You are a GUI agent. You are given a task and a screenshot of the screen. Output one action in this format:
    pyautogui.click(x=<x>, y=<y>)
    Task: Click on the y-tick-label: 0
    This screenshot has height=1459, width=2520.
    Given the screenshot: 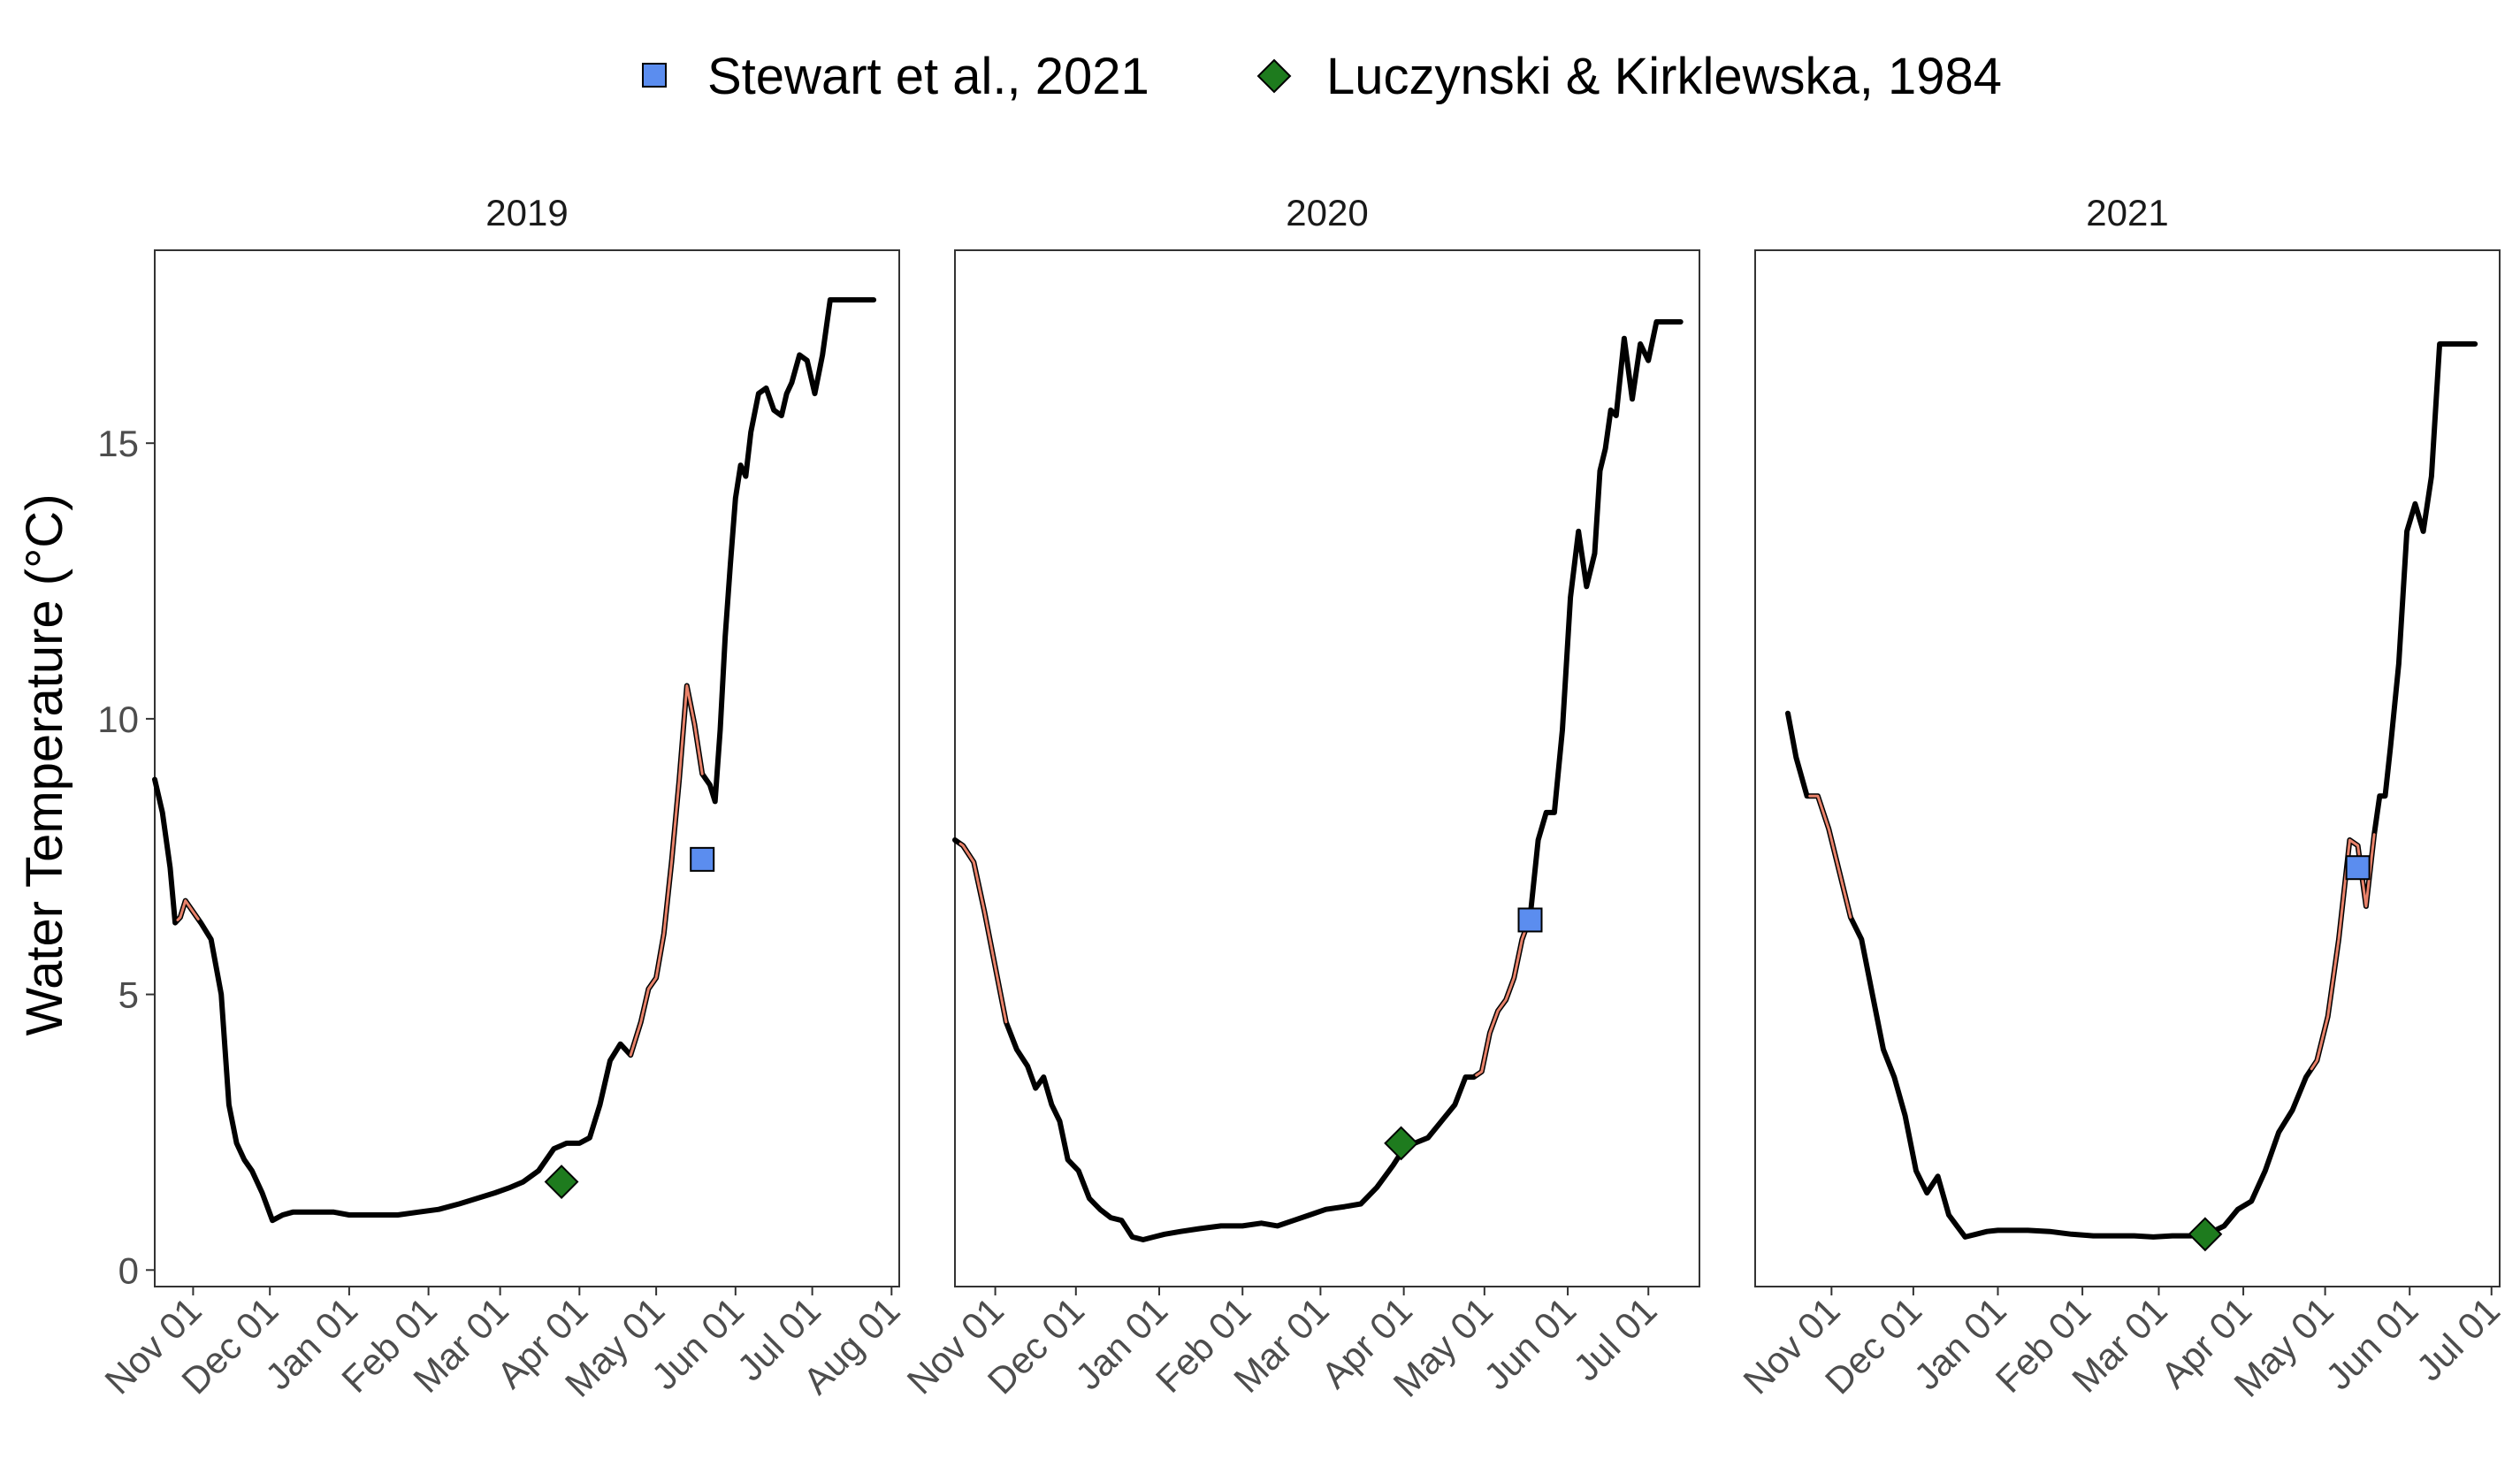 What is the action you would take?
    pyautogui.click(x=128, y=1270)
    